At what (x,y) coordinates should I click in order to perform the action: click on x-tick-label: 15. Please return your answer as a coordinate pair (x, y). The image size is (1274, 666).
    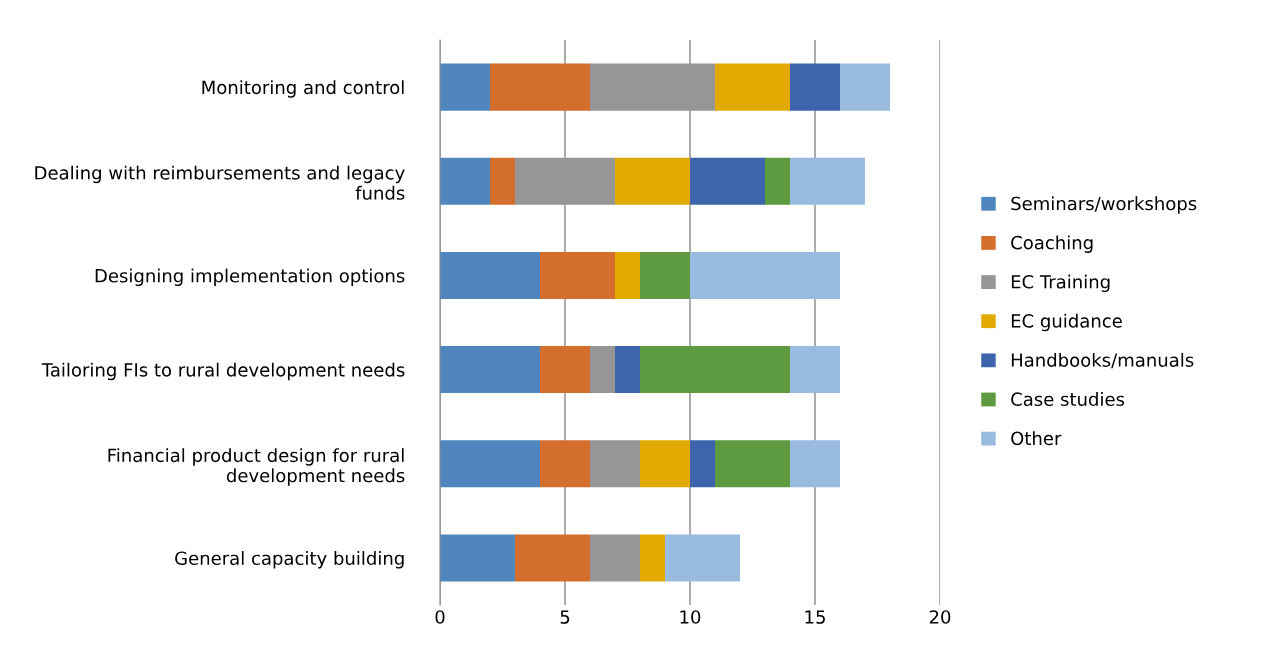
    Looking at the image, I should click on (815, 617).